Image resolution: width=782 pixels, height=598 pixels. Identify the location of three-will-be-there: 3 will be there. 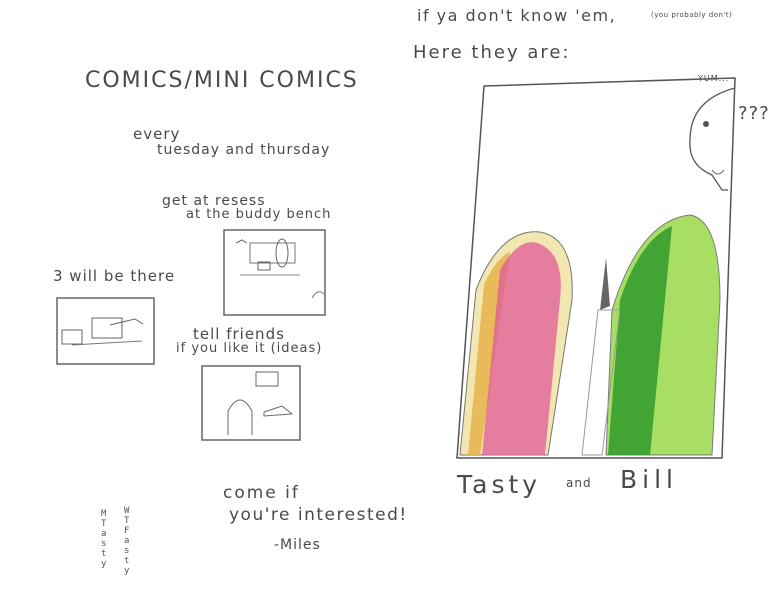
(114, 276).